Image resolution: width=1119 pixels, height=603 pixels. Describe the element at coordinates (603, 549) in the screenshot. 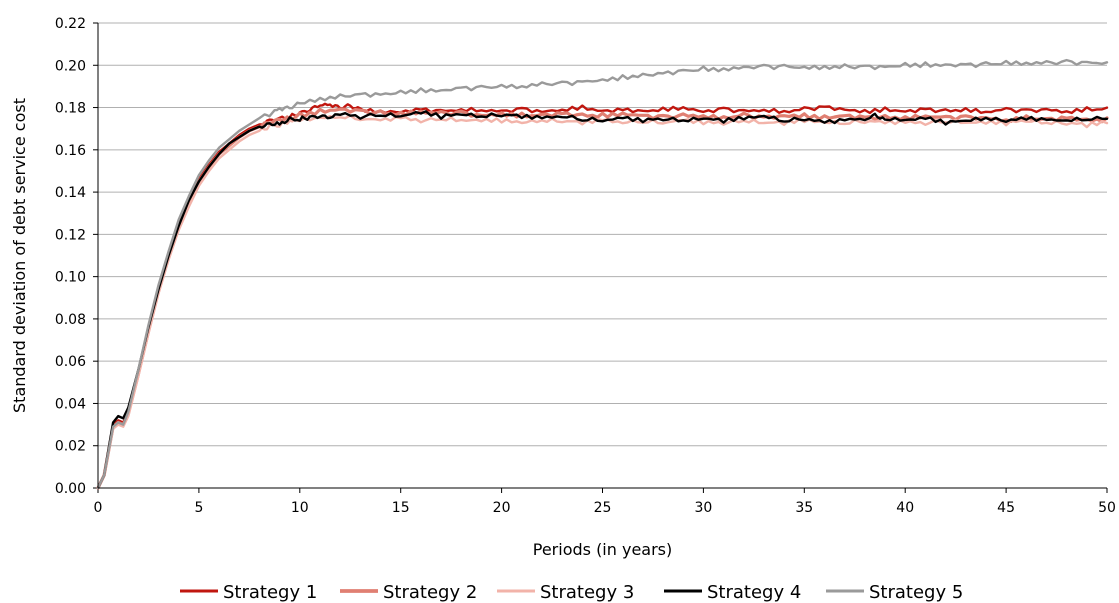

I see `x-axis-title: Periods (in years)` at that location.